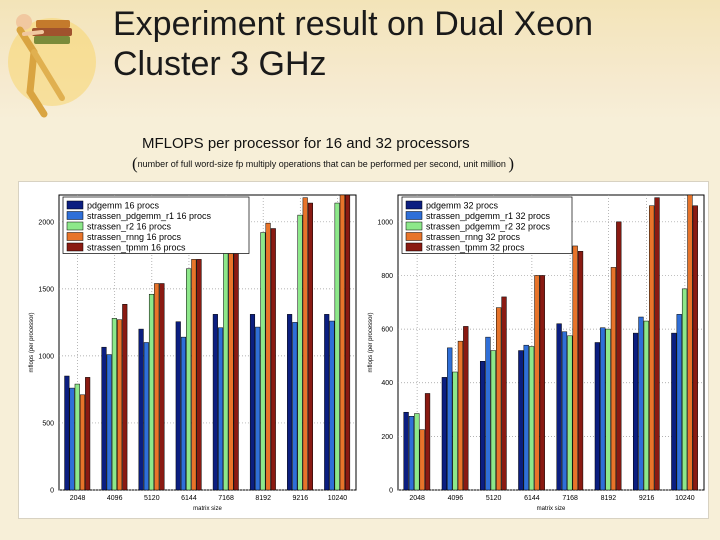 Image resolution: width=720 pixels, height=540 pixels. What do you see at coordinates (647, 498) in the screenshot?
I see `x-tick-label: 9216` at bounding box center [647, 498].